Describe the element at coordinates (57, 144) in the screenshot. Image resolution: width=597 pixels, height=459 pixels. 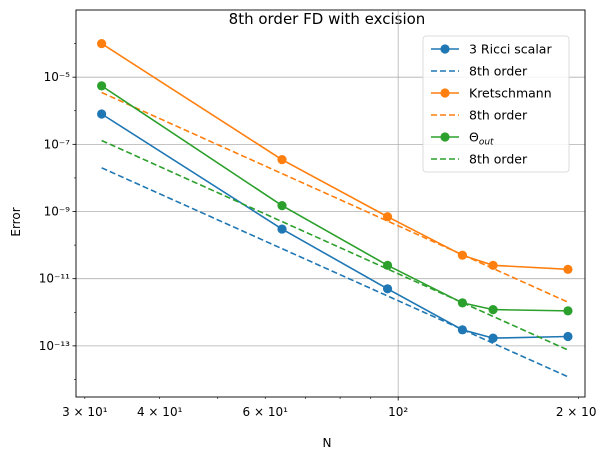
I see `y-tick-label: 10⁻⁷` at that location.